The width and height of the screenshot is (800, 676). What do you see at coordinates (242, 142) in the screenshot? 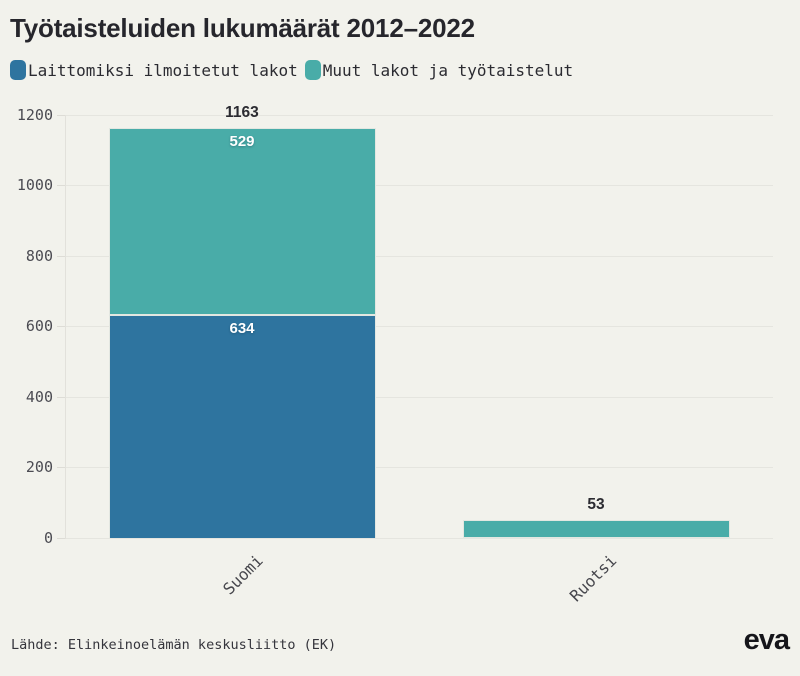
I see `bar-value-label-suomi-1: 529` at bounding box center [242, 142].